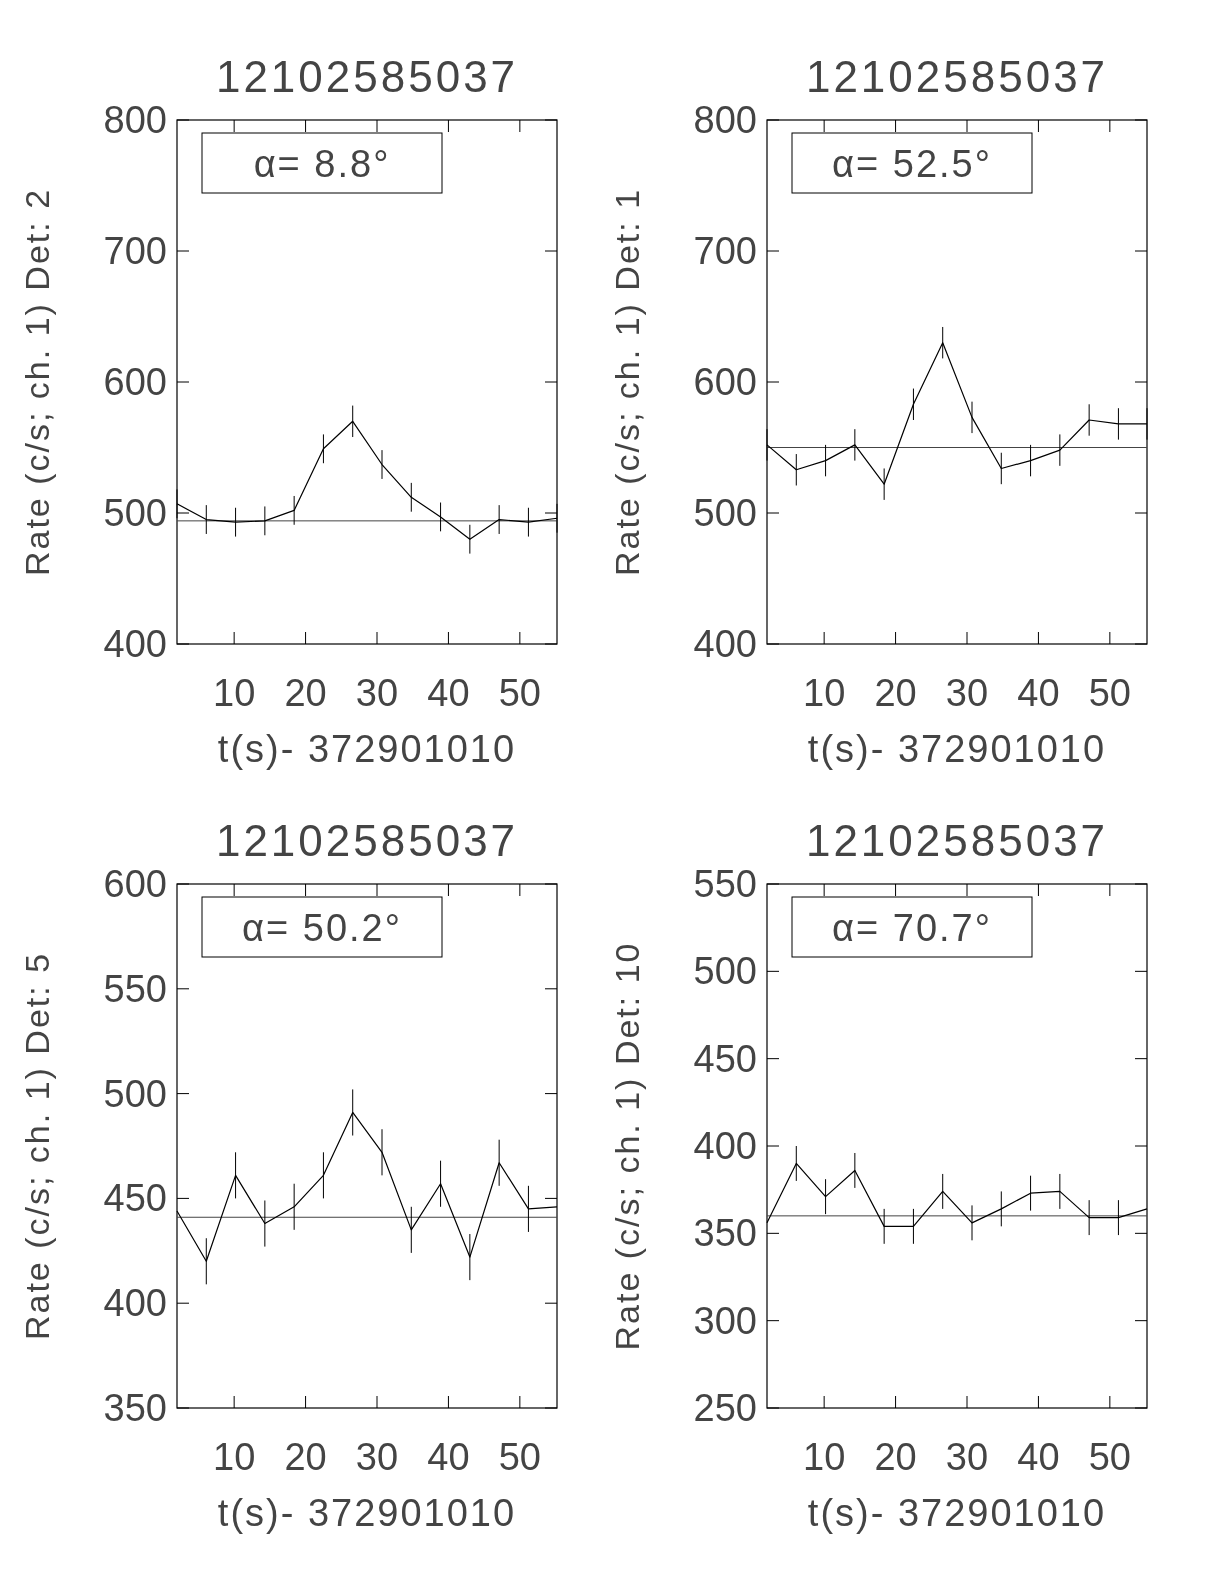 Image resolution: width=1224 pixels, height=1584 pixels. What do you see at coordinates (912, 164) in the screenshot?
I see `annotation: α= 52.5°` at bounding box center [912, 164].